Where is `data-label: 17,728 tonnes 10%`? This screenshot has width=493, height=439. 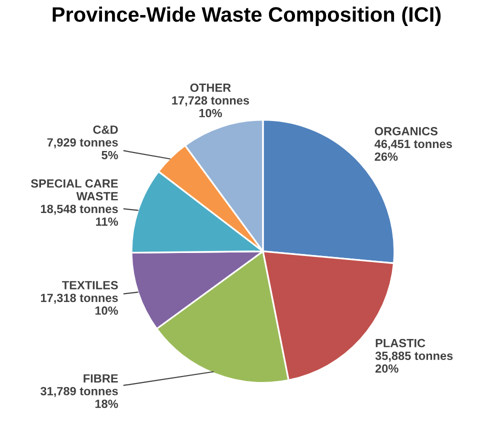
data-label: 17,728 tonnes 10% is located at coordinates (211, 107).